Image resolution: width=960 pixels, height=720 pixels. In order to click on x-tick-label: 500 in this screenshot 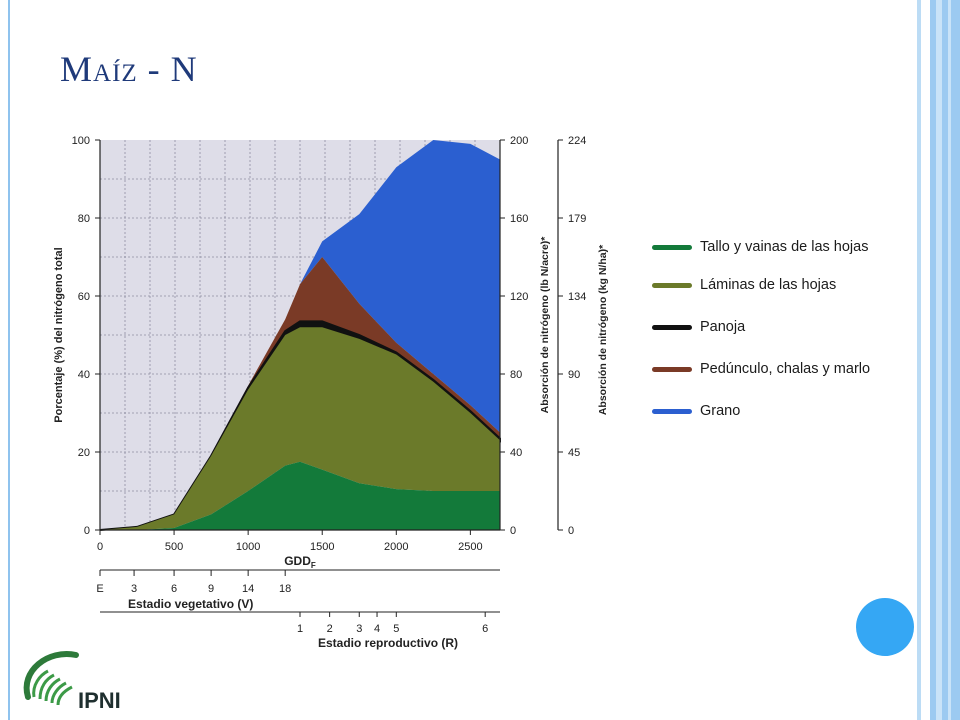, I will do `click(174, 547)`.